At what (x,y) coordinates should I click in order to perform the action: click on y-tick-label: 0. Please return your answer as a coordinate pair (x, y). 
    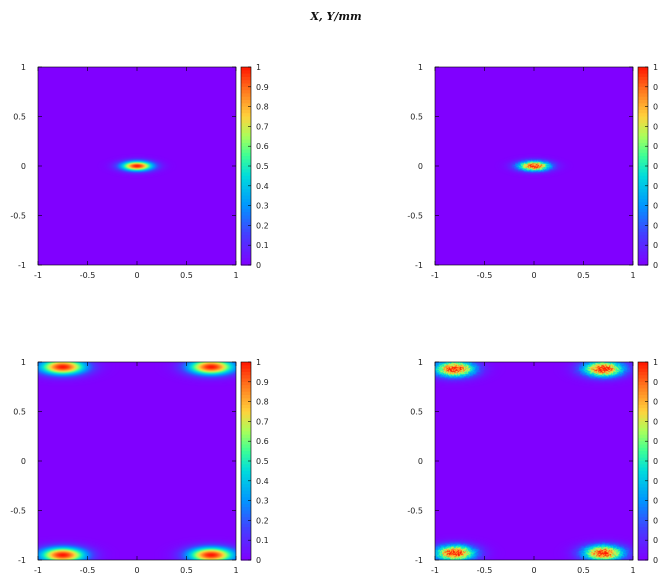
    Looking at the image, I should click on (23, 166).